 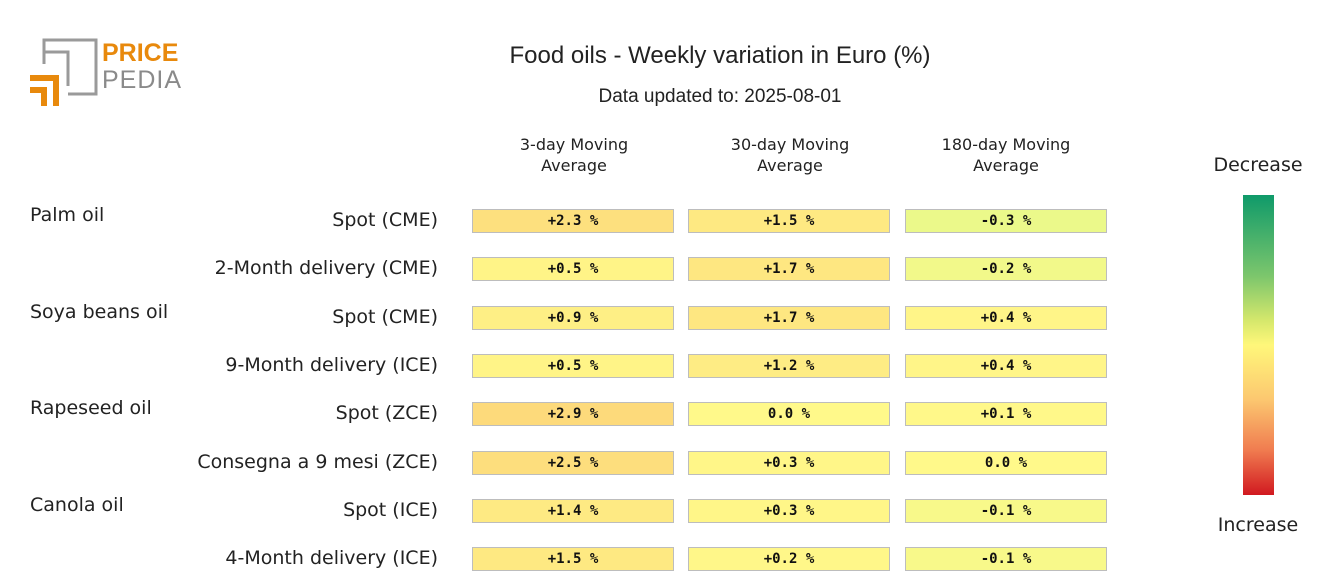 What do you see at coordinates (1006, 155) in the screenshot?
I see `column-header: 180-day Moving Average` at bounding box center [1006, 155].